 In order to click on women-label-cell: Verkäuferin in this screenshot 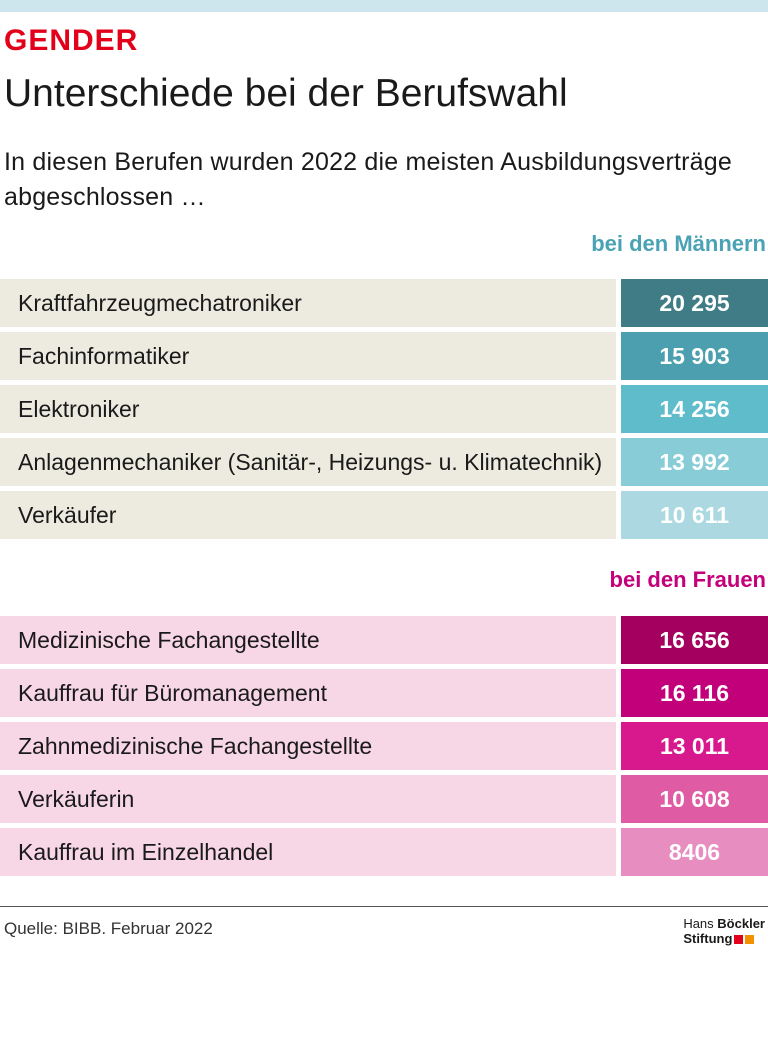, I will do `click(308, 799)`.